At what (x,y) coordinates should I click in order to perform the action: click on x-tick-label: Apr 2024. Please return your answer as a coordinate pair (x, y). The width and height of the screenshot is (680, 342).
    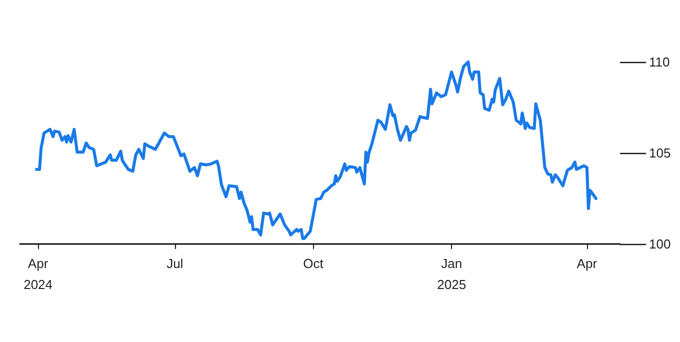
    Looking at the image, I should click on (38, 274).